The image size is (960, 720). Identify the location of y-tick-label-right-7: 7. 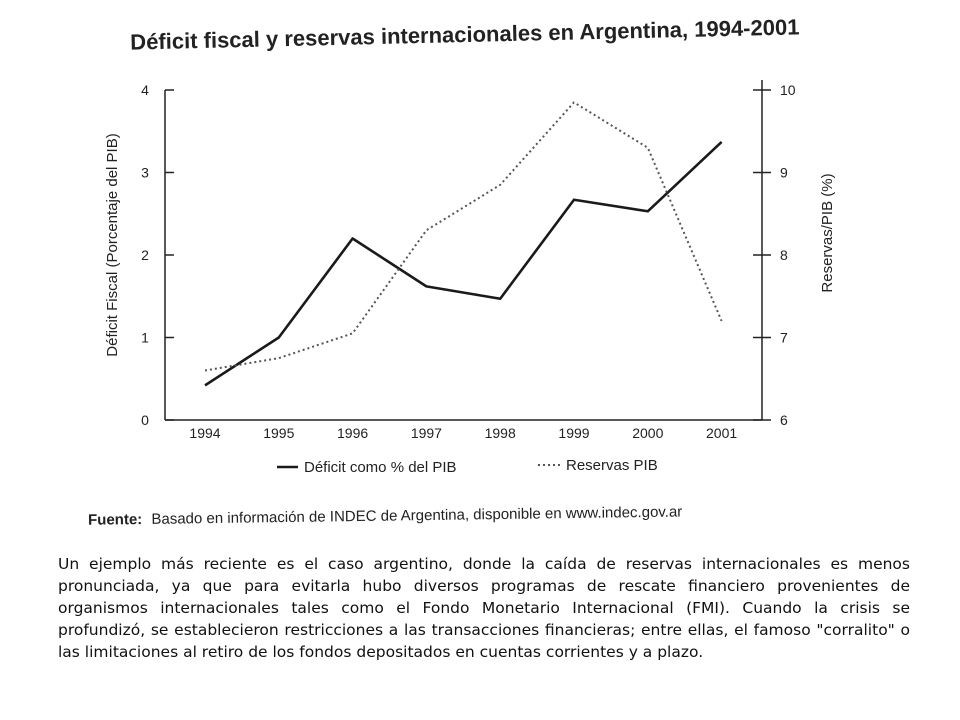
(784, 338).